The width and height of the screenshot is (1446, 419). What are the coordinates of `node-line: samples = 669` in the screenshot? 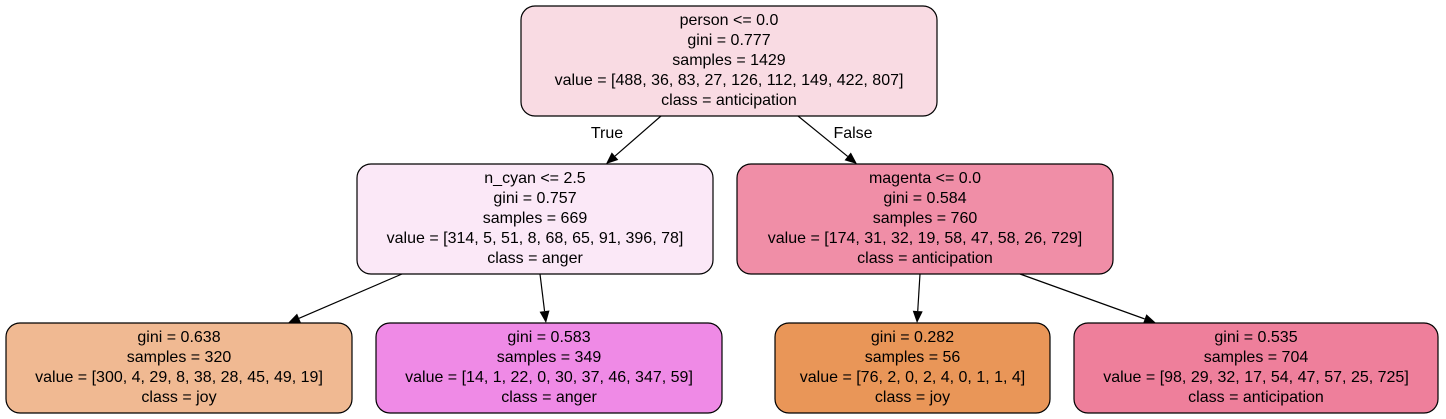 It's located at (535, 218).